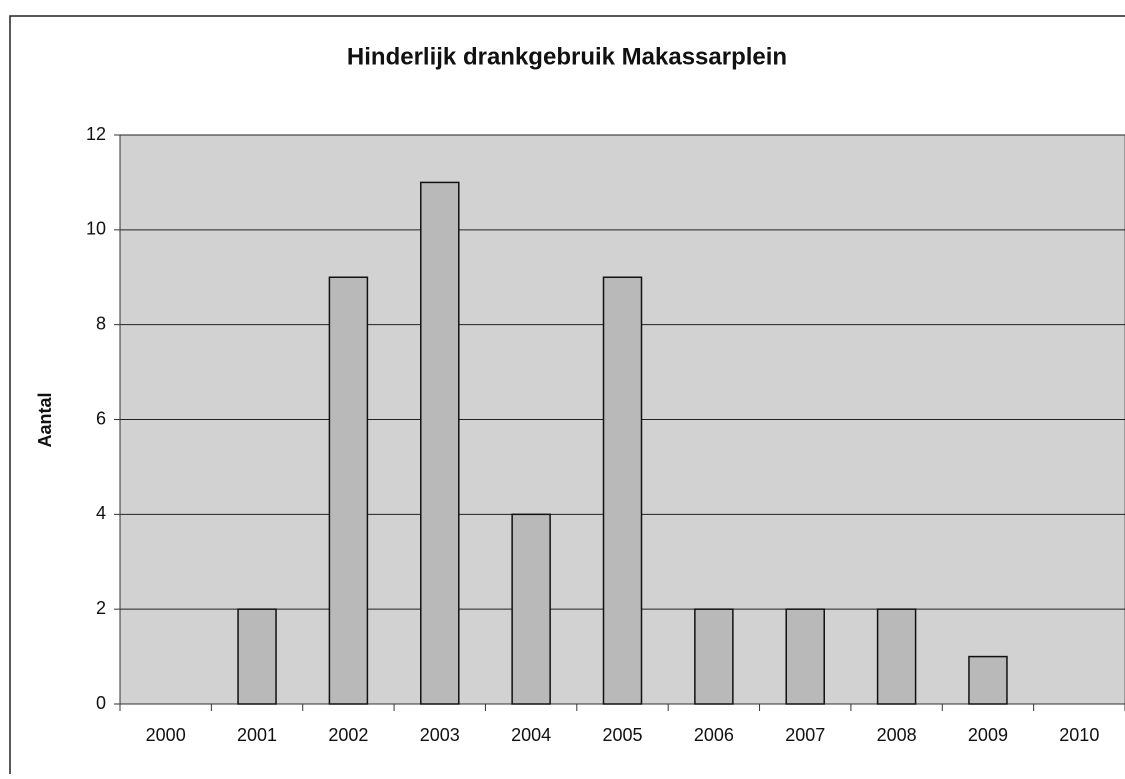 The width and height of the screenshot is (1125, 779). I want to click on y-tick-label: 6, so click(101, 418).